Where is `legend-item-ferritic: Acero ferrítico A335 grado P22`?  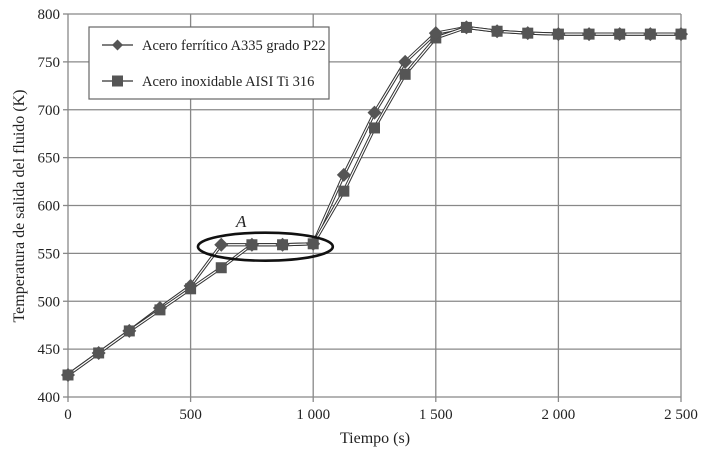
legend-item-ferritic: Acero ferrítico A335 grado P22 is located at coordinates (214, 46).